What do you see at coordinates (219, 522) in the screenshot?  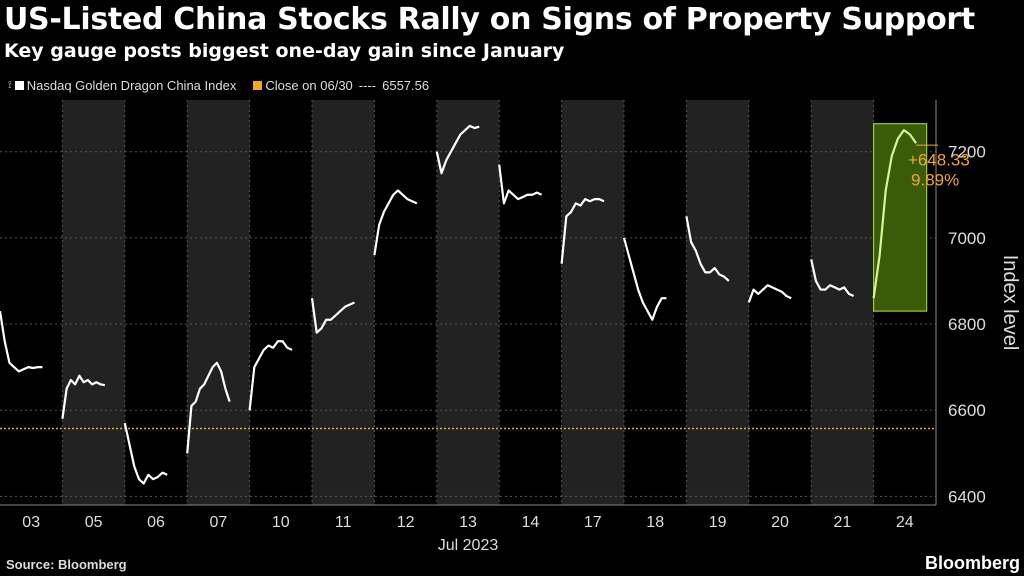 I see `x-tick-label: 07` at bounding box center [219, 522].